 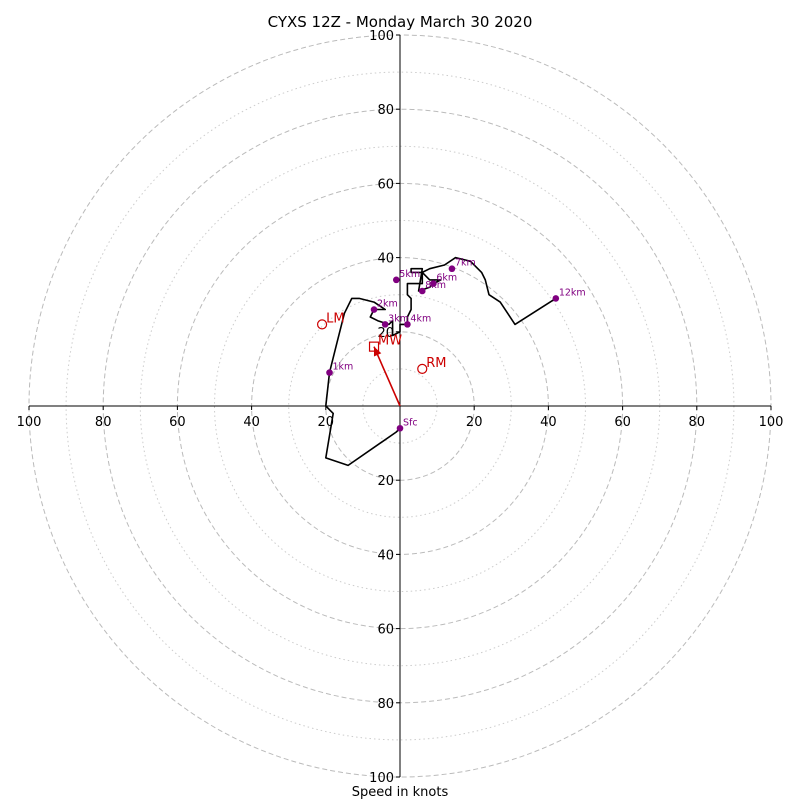 What do you see at coordinates (409, 274) in the screenshot?
I see `height-label-5km: 5km` at bounding box center [409, 274].